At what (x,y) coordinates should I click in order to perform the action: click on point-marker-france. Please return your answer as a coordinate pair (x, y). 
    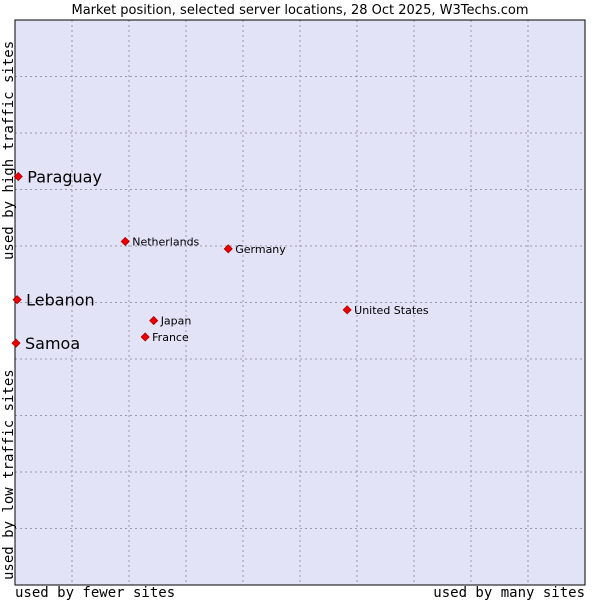
    Looking at the image, I should click on (145, 337).